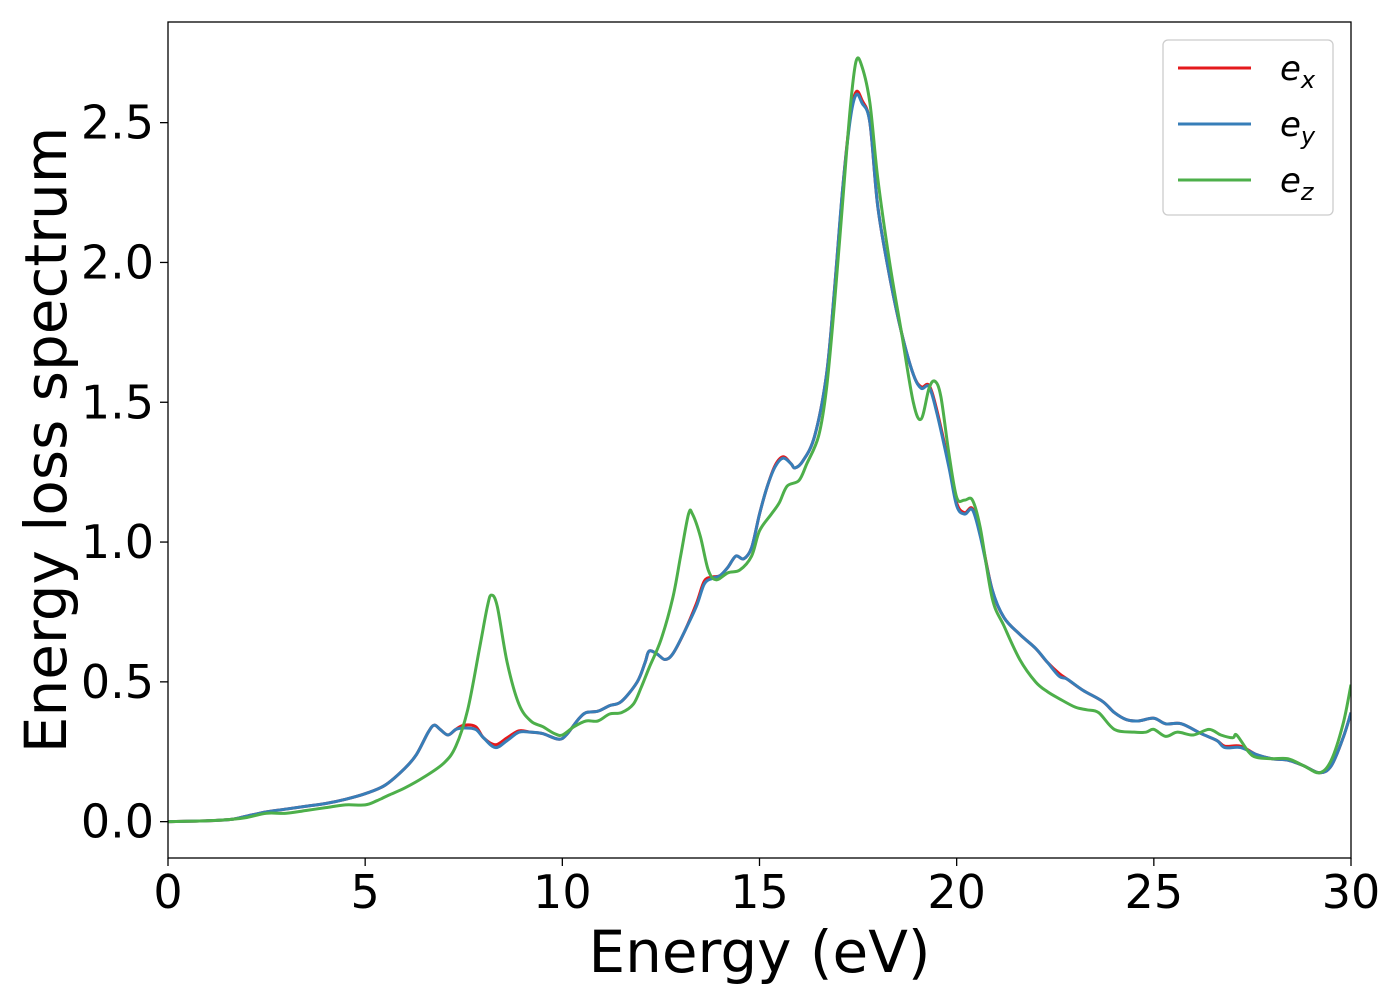 This screenshot has width=1400, height=1000. Describe the element at coordinates (167, 892) in the screenshot. I see `x-tick-label: 0` at that location.